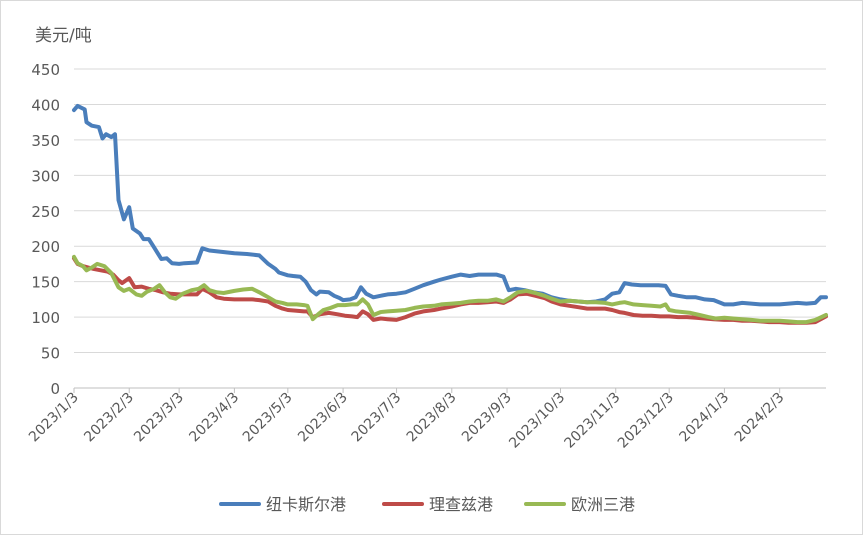  What do you see at coordinates (45, 105) in the screenshot?
I see `y-tick-label: 400` at bounding box center [45, 105].